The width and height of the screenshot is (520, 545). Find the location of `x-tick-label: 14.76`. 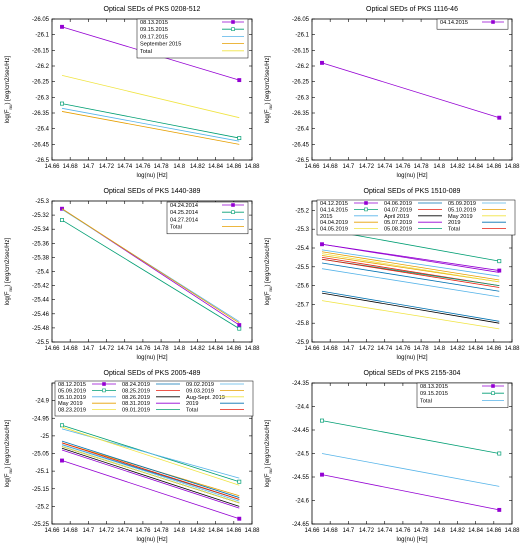

x-tick-label: 14.76 is located at coordinates (403, 349).